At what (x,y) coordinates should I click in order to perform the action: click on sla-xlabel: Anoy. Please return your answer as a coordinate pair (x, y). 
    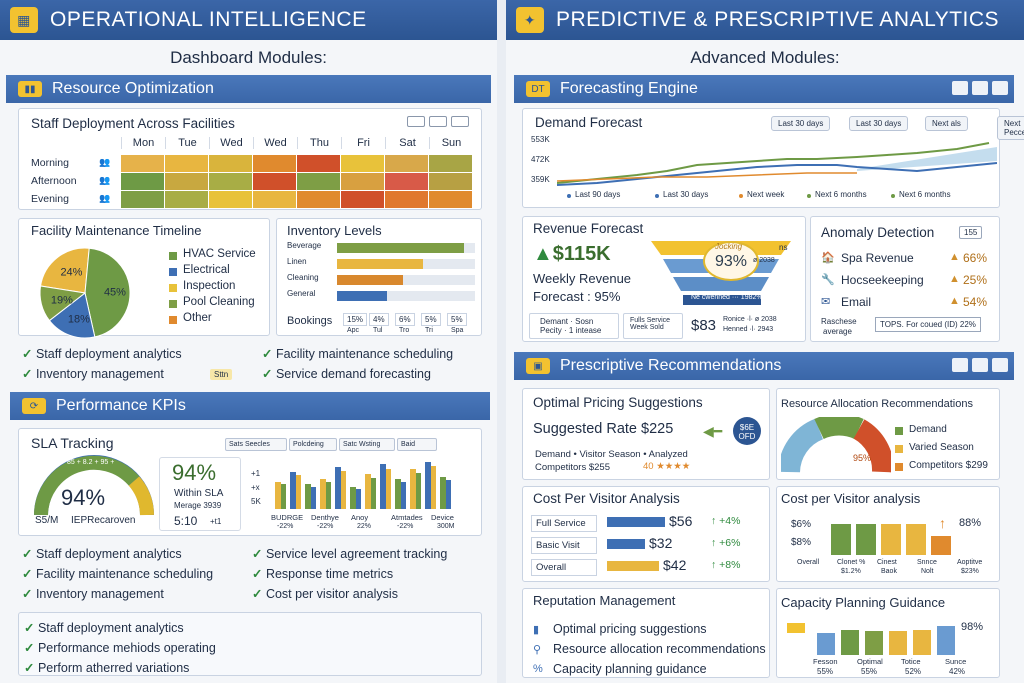
    Looking at the image, I should click on (360, 517).